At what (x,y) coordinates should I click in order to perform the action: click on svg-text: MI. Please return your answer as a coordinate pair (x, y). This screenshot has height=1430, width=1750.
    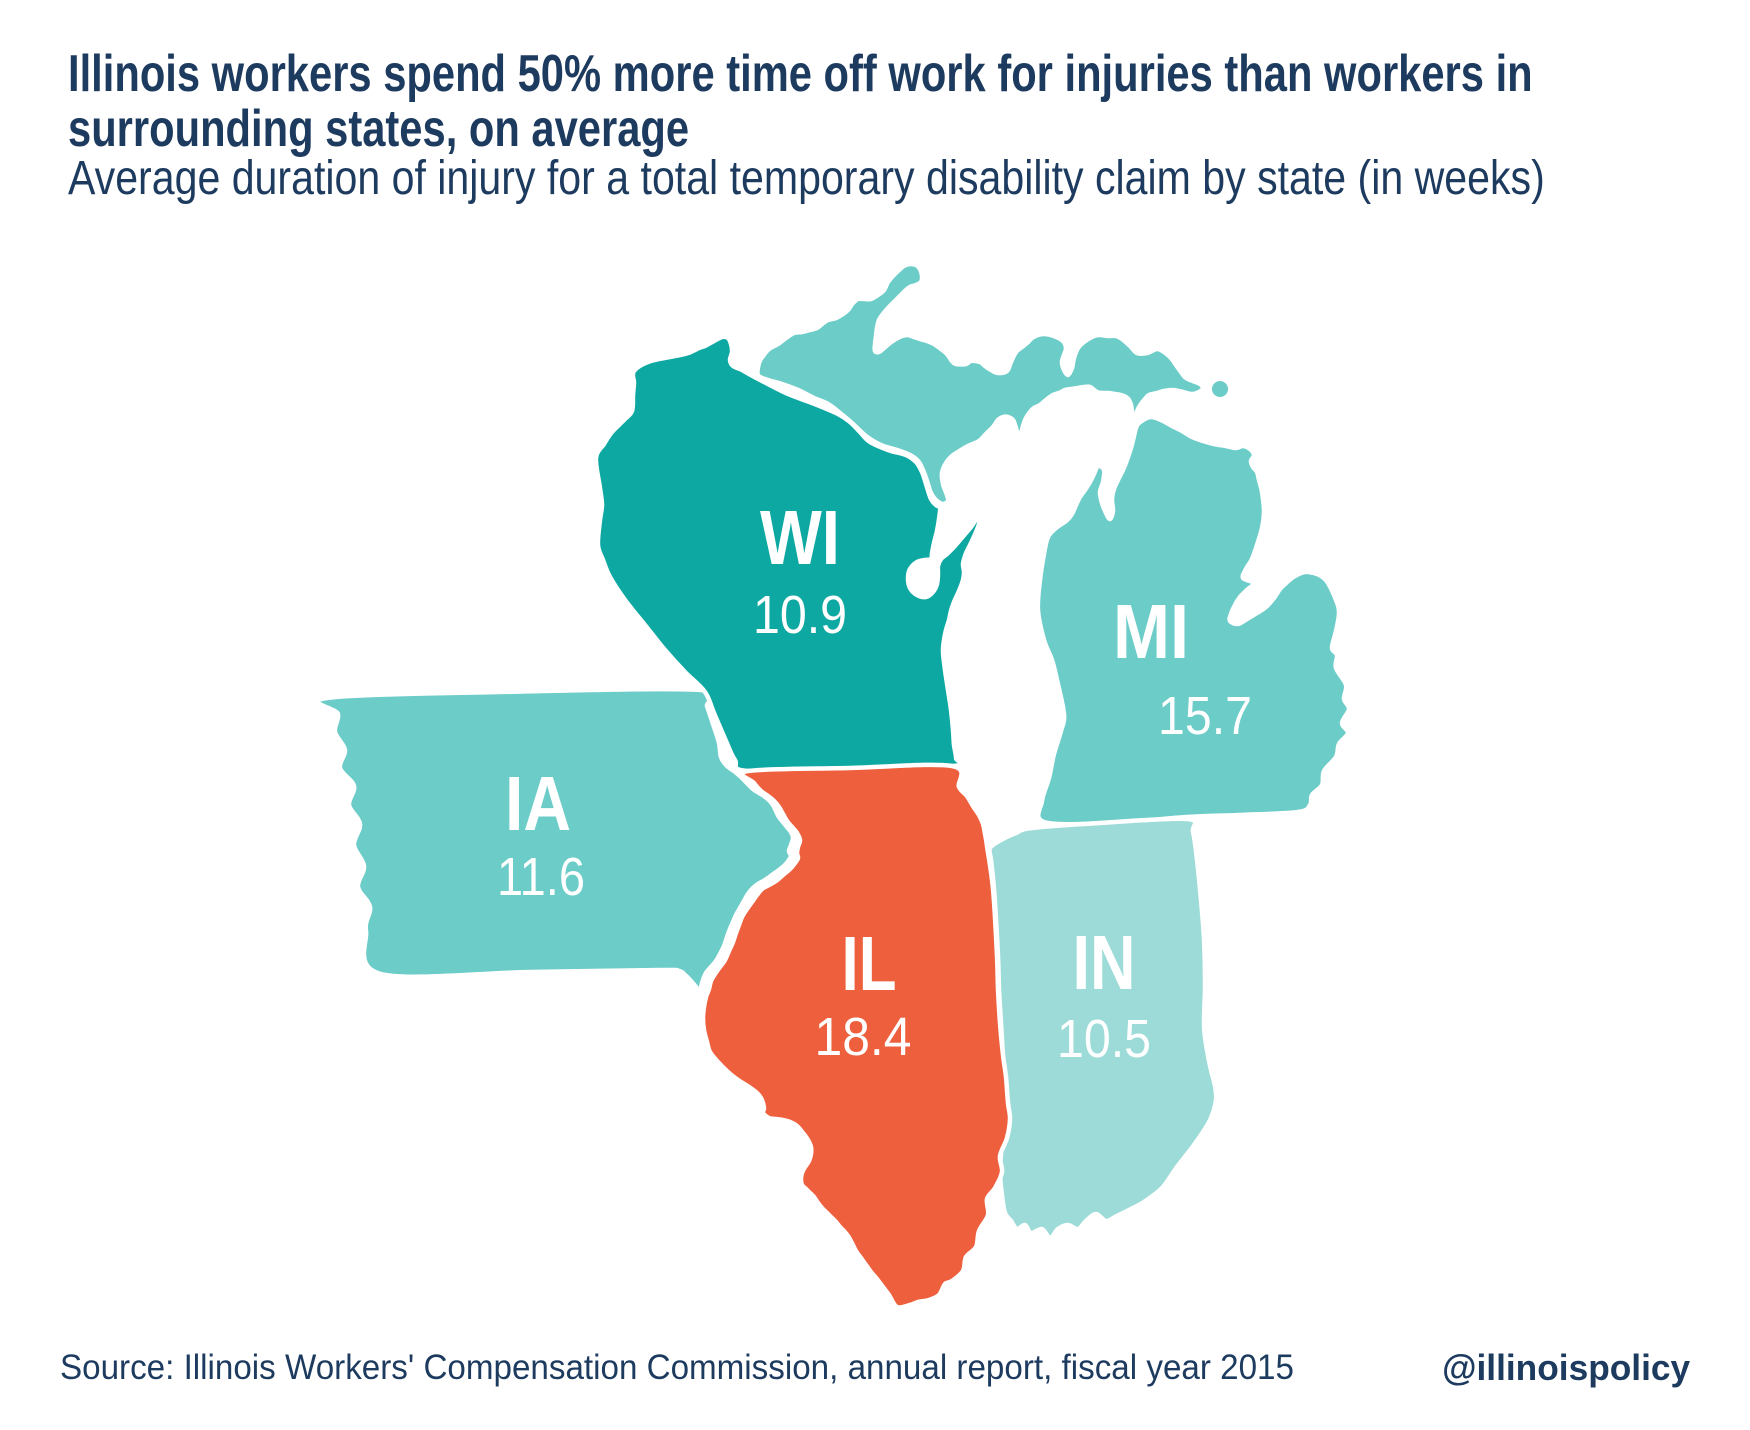
    Looking at the image, I should click on (1151, 632).